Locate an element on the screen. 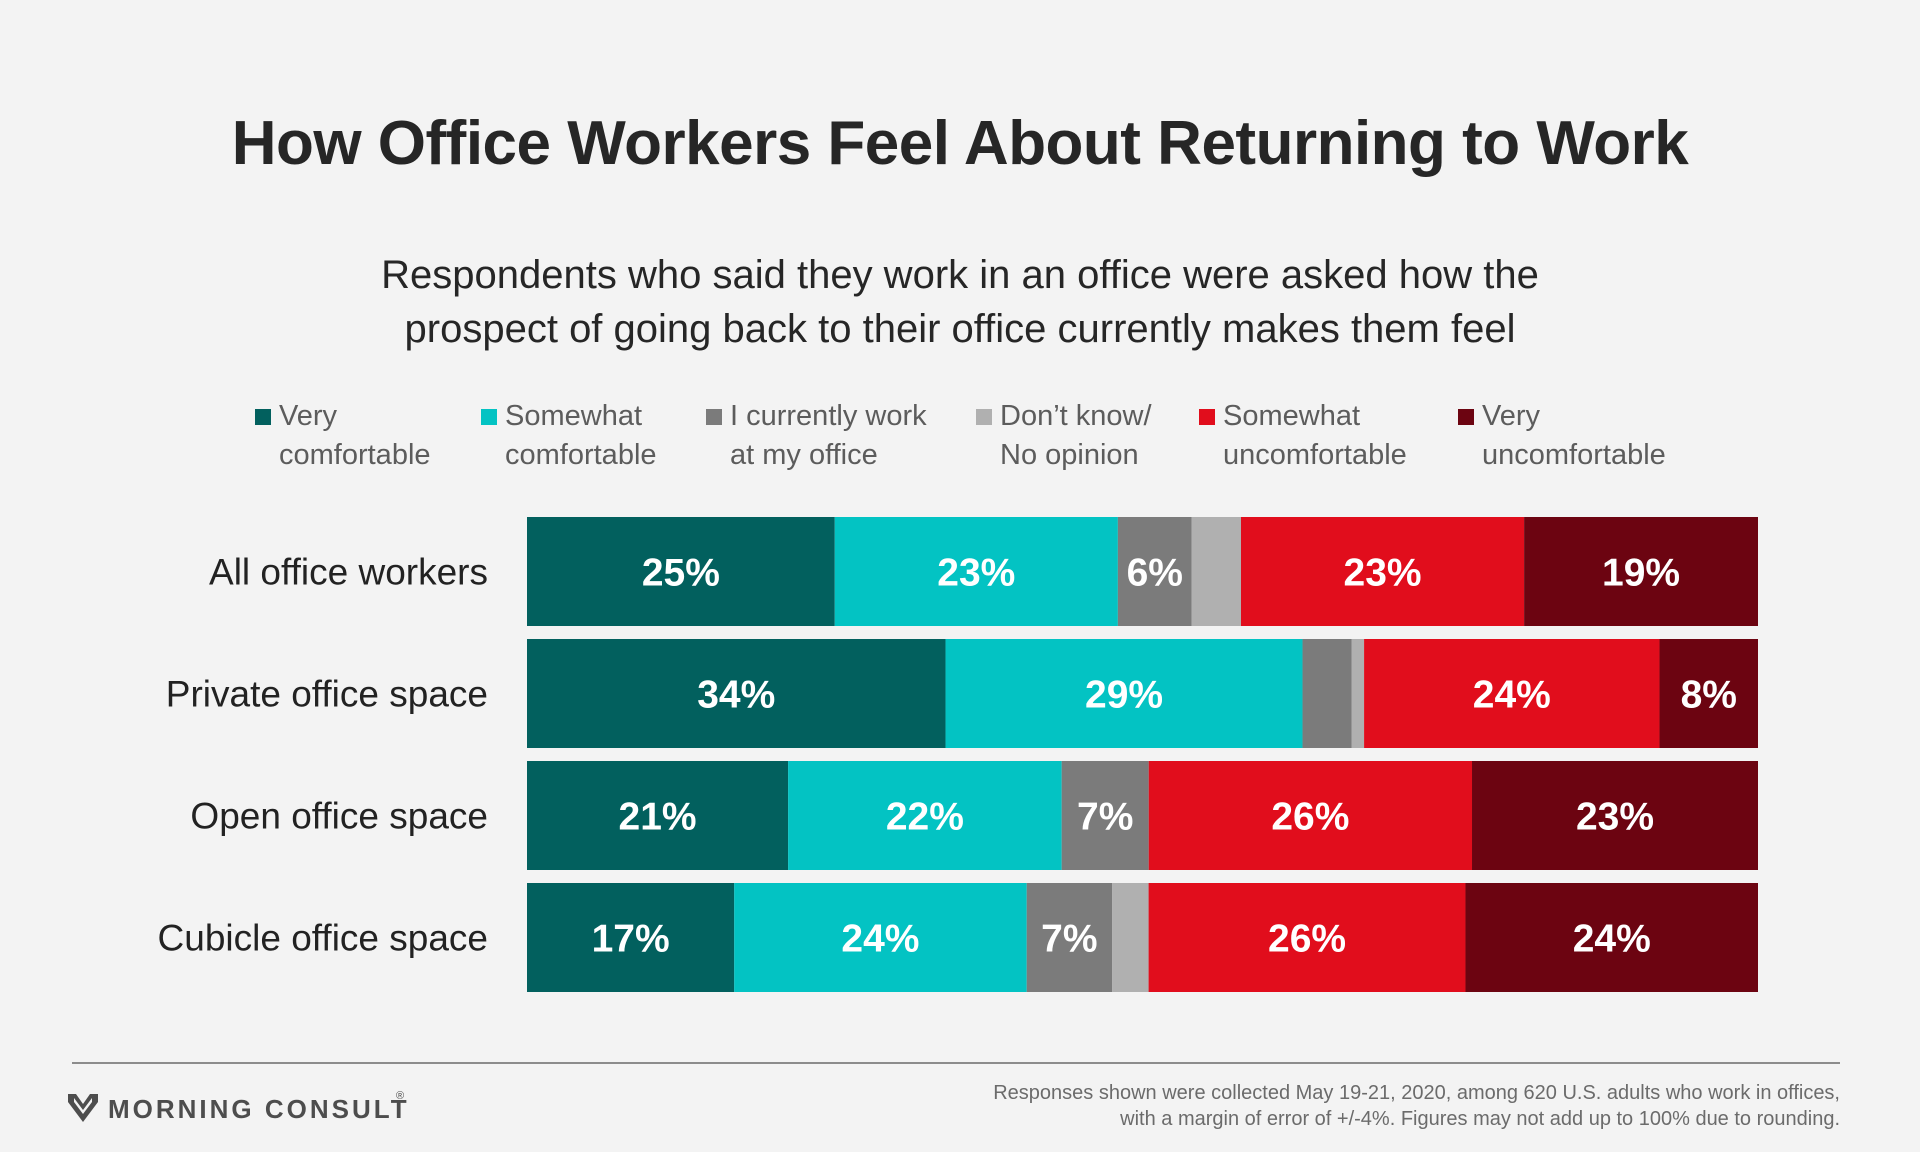  data-label-very-comfortable-all-office-workers: 25% is located at coordinates (681, 573).